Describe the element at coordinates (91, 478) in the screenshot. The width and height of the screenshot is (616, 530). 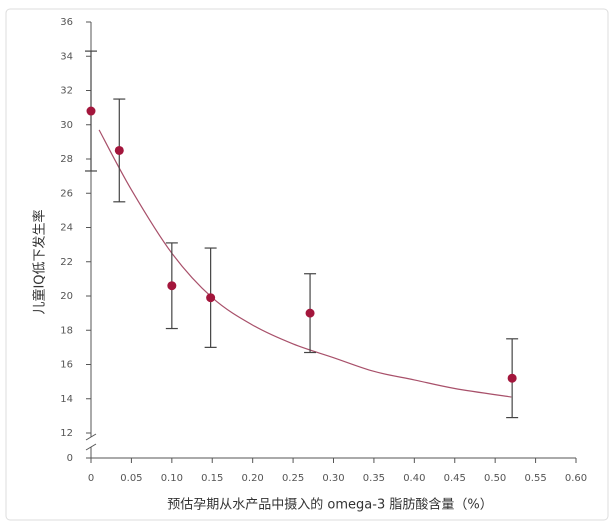
I see `x-tick-label: 0` at that location.